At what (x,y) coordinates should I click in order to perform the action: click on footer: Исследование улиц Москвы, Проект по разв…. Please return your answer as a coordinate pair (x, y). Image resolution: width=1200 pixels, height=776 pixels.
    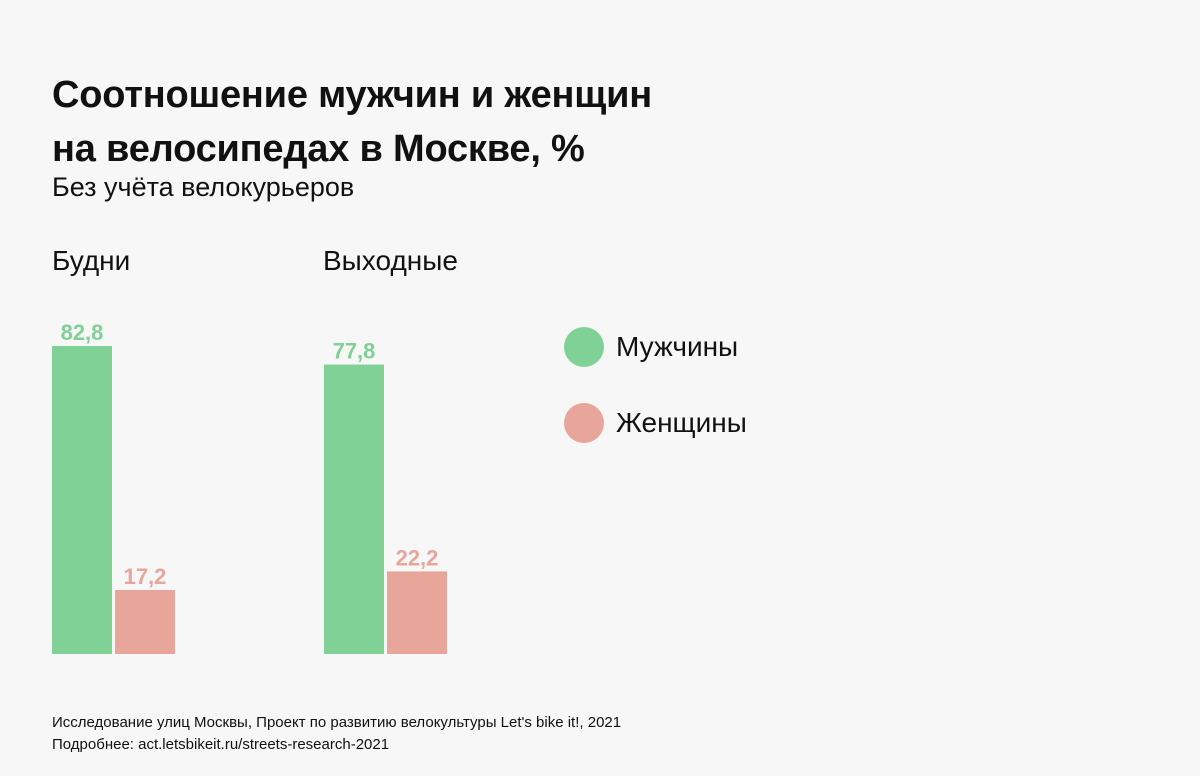
    Looking at the image, I should click on (336, 734).